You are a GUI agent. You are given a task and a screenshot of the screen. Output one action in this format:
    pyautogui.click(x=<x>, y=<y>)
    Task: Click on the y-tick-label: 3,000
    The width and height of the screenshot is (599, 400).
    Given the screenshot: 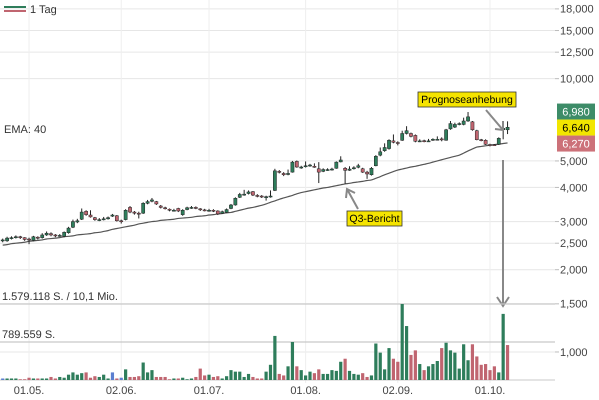 What is the action you would take?
    pyautogui.click(x=574, y=222)
    